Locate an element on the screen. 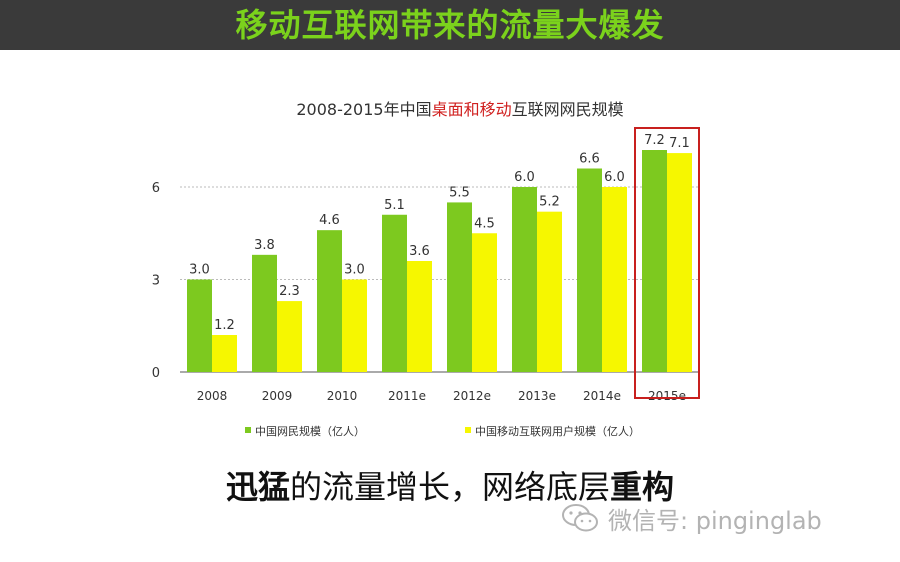  chart-title-part-1: 2008-2015年中国 is located at coordinates (363, 109).